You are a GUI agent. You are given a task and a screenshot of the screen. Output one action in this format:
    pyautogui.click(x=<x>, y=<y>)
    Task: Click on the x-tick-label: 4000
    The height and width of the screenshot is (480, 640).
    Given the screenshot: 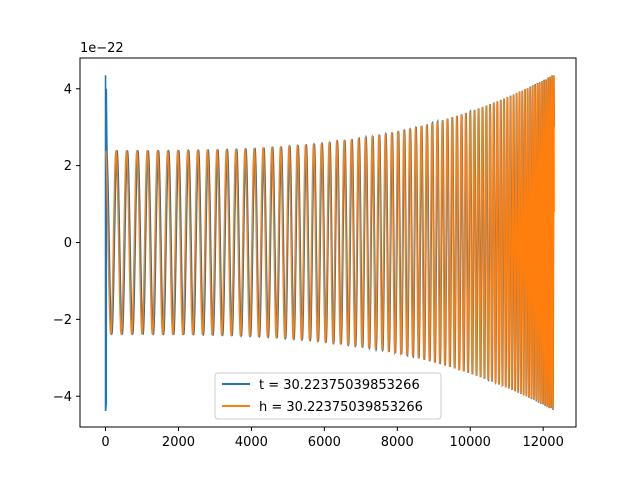 What is the action you would take?
    pyautogui.click(x=251, y=442)
    